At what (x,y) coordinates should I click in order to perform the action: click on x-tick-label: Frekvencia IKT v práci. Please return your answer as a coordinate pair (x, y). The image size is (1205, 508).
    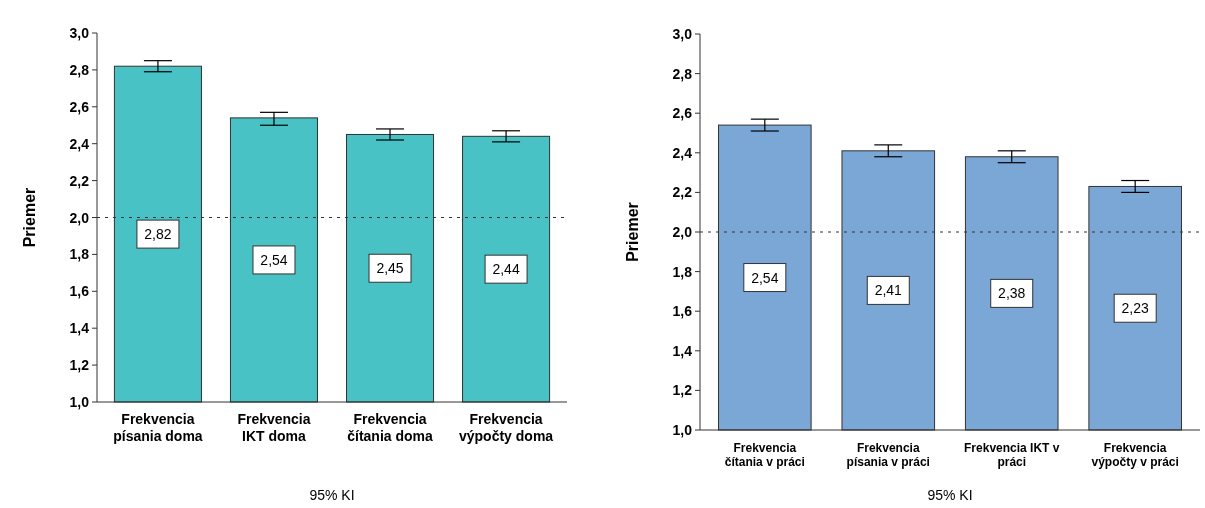
    Looking at the image, I should click on (1012, 455).